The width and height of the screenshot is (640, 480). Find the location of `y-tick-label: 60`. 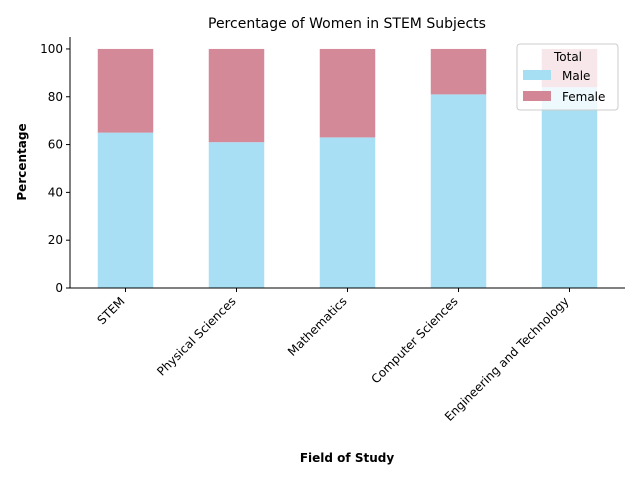

y-tick-label: 60 is located at coordinates (55, 145).